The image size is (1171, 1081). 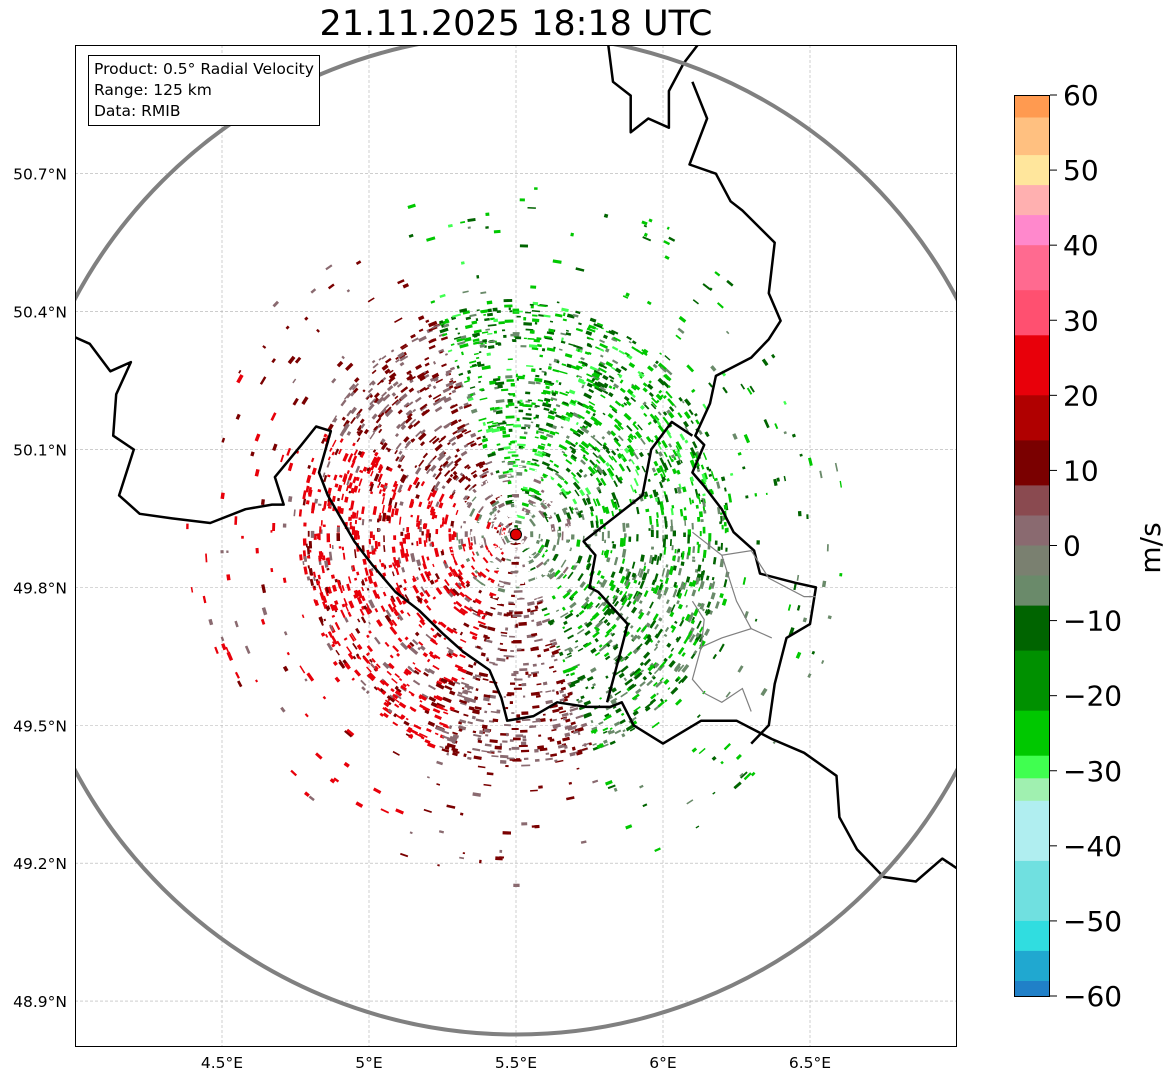 What do you see at coordinates (153, 90) in the screenshot?
I see `range-text: Range: 125 km` at bounding box center [153, 90].